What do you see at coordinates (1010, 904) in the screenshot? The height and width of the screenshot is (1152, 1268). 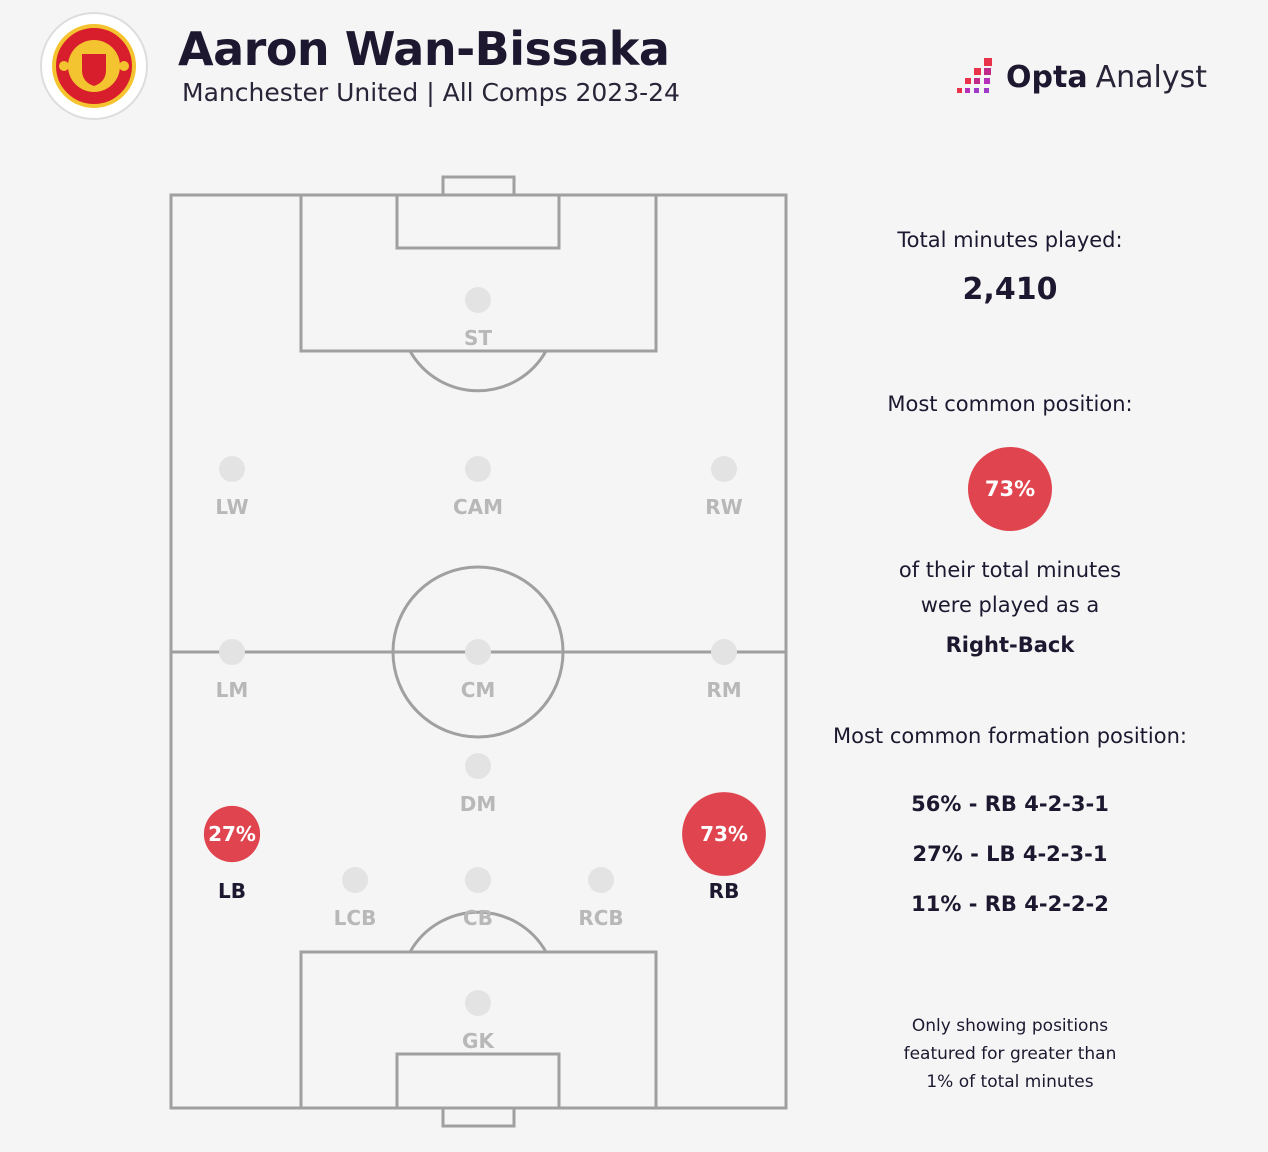 I see `formation-item: 11% - RB 4-2-2-2` at bounding box center [1010, 904].